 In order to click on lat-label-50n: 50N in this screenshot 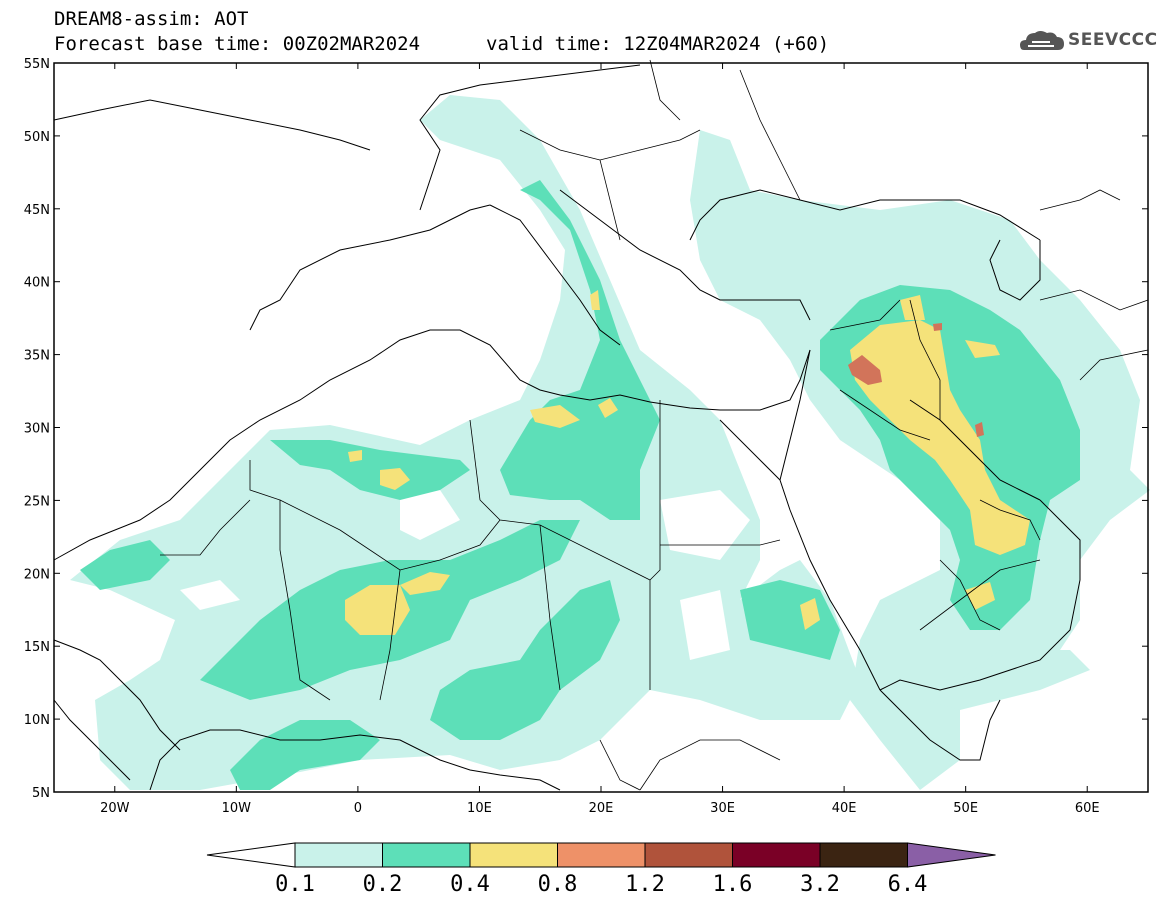, I will do `click(37, 137)`.